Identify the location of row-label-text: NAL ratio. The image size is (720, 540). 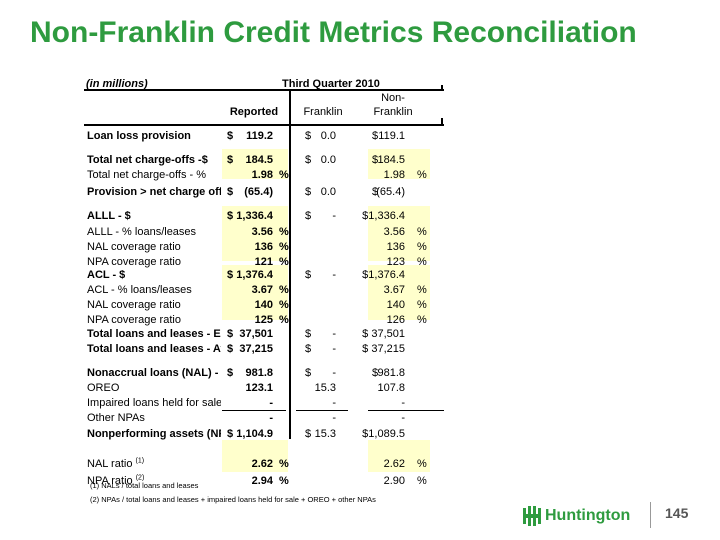
(110, 464).